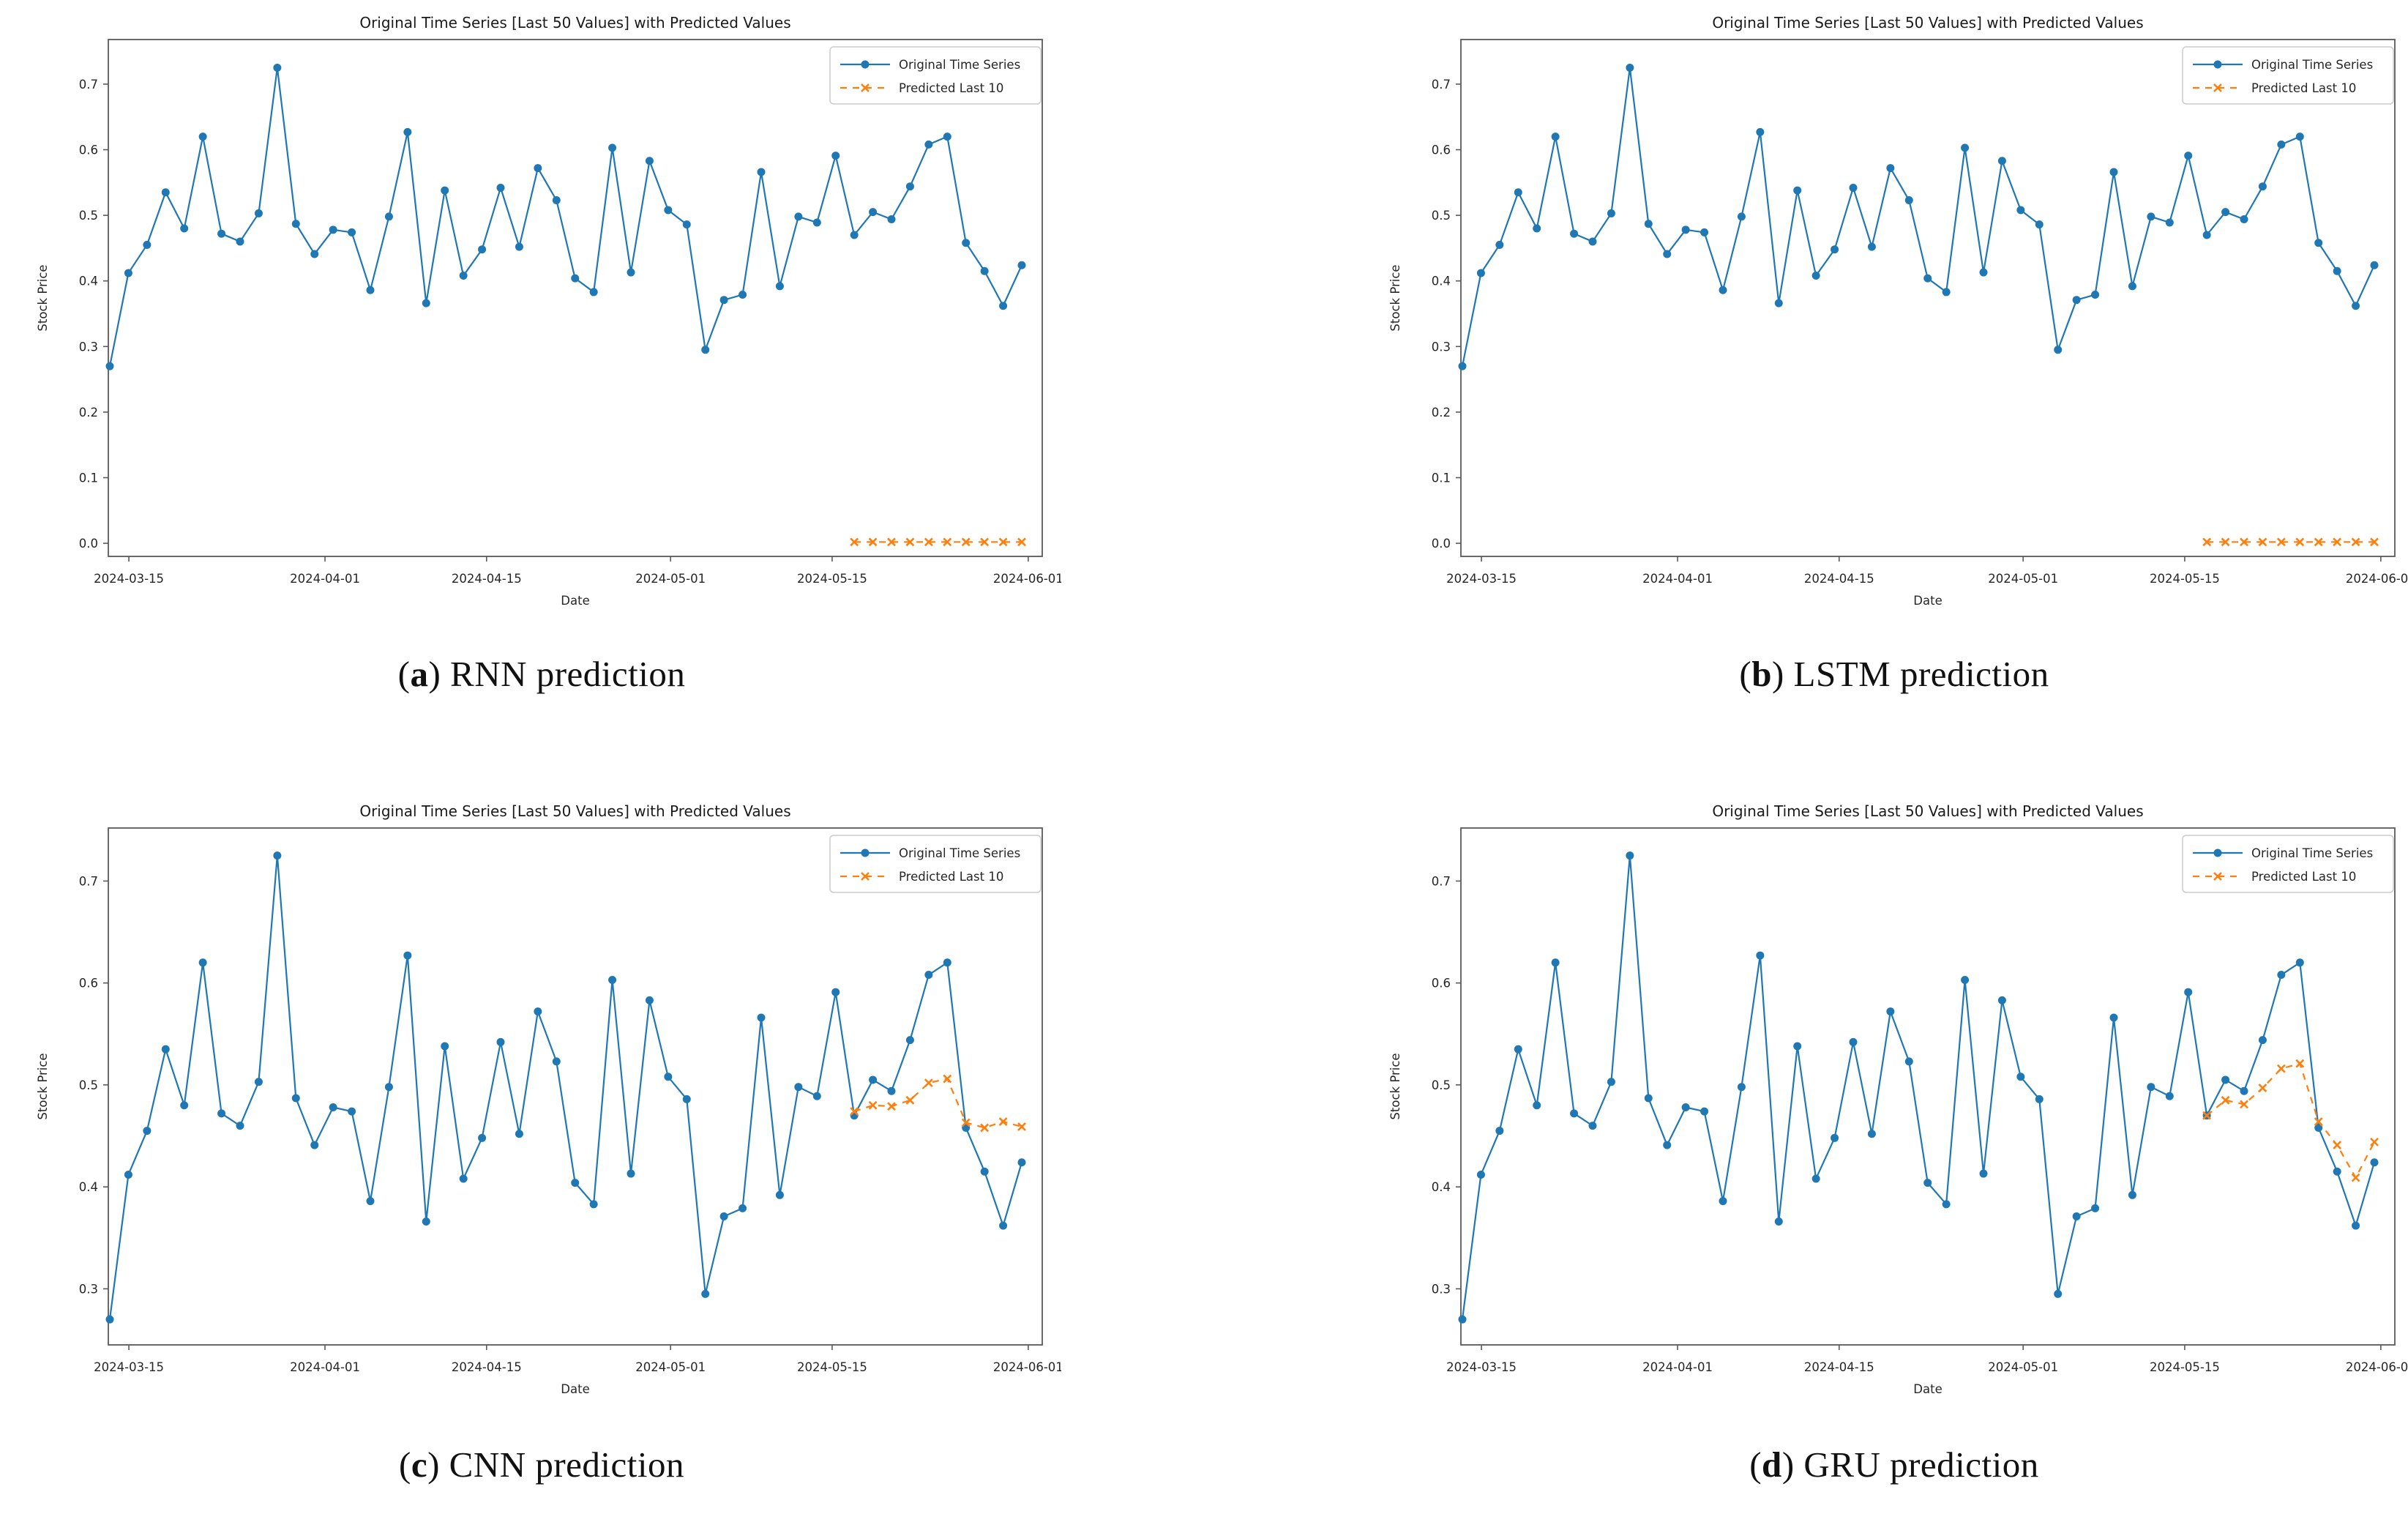 The width and height of the screenshot is (2408, 1514). What do you see at coordinates (1677, 579) in the screenshot?
I see `x-tick-label: 2024-04-01` at bounding box center [1677, 579].